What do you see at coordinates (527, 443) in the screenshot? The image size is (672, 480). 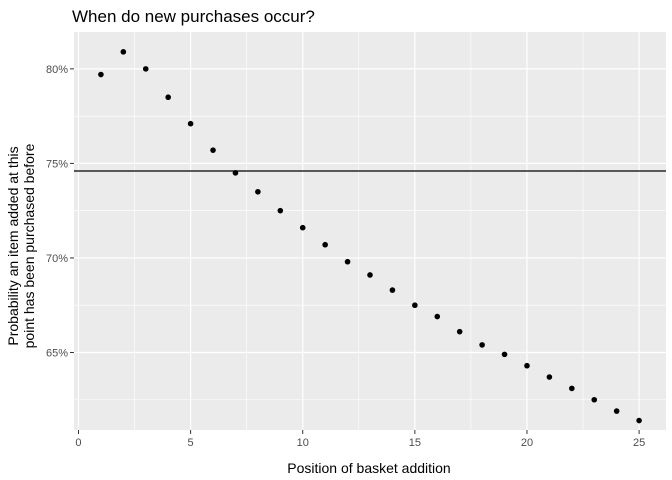 I see `x-tick-label: 20` at bounding box center [527, 443].